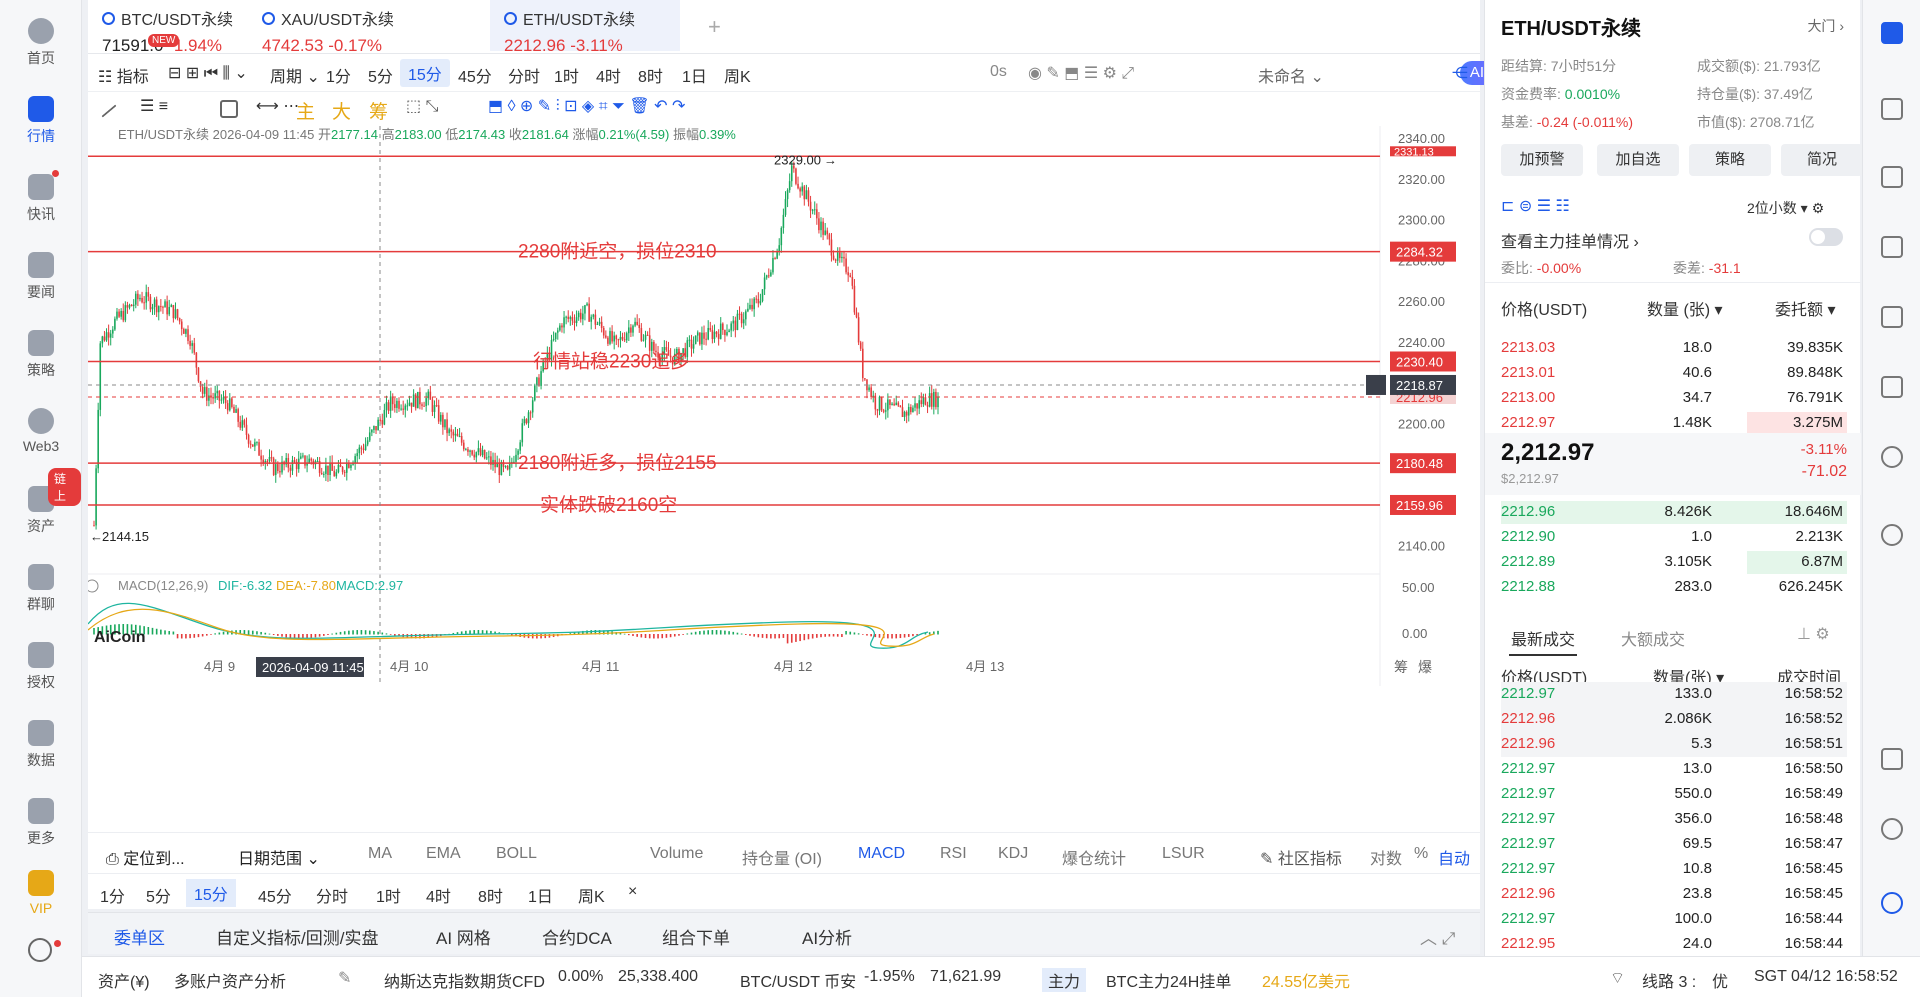 The height and width of the screenshot is (997, 1920). I want to click on measure-icons: ⟷ ⋯, so click(278, 106).